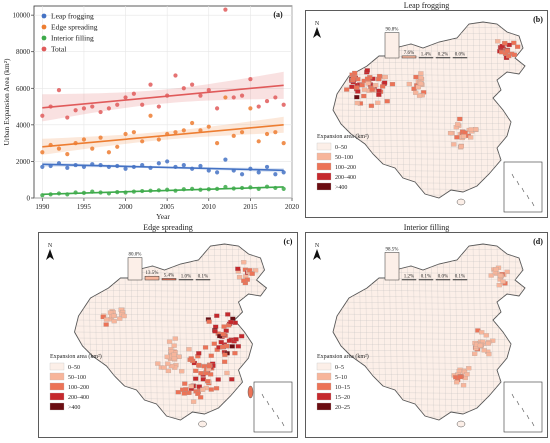 The image size is (550, 443). Describe the element at coordinates (317, 32) in the screenshot. I see `north-arrow-icon` at that location.